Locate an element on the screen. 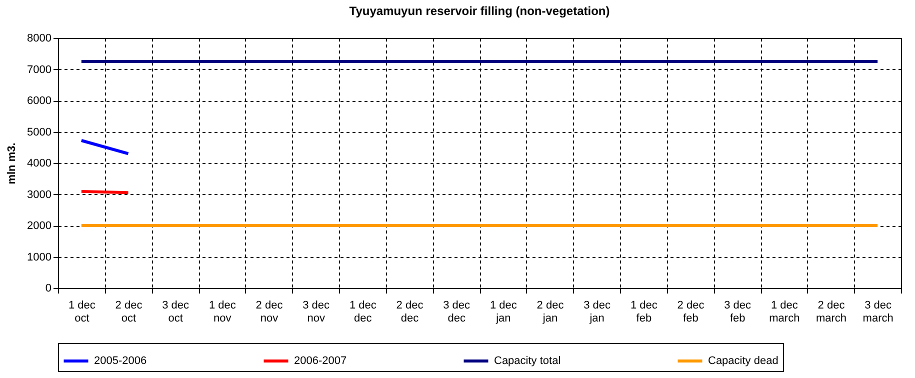  x-tick-label: 3 dec march is located at coordinates (878, 312).